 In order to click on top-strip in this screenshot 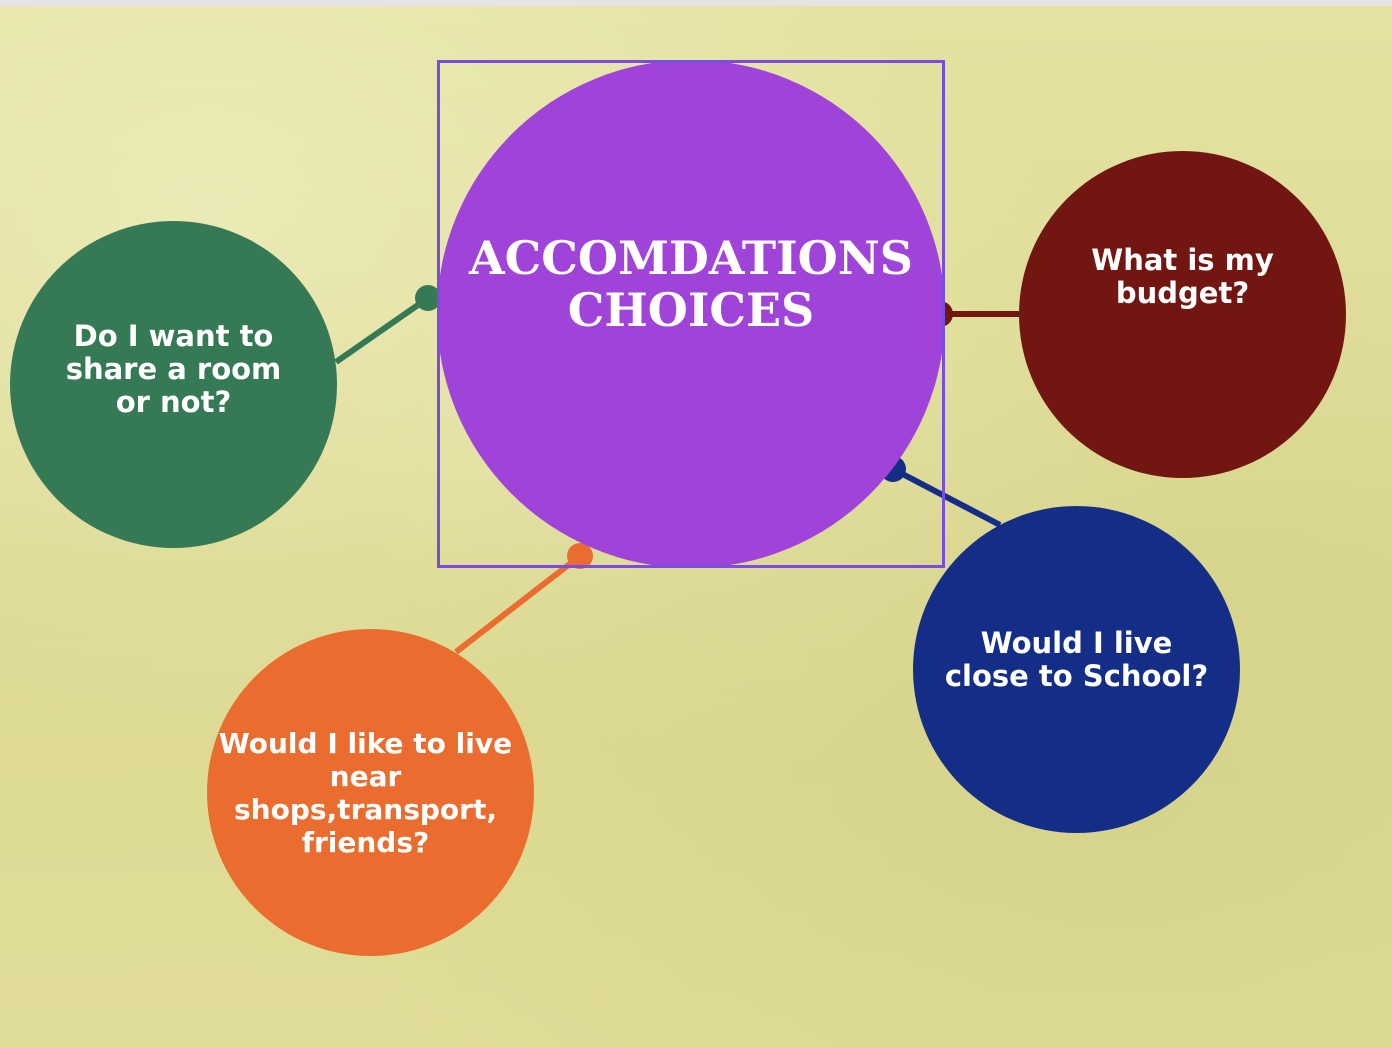, I will do `click(696, 3)`.